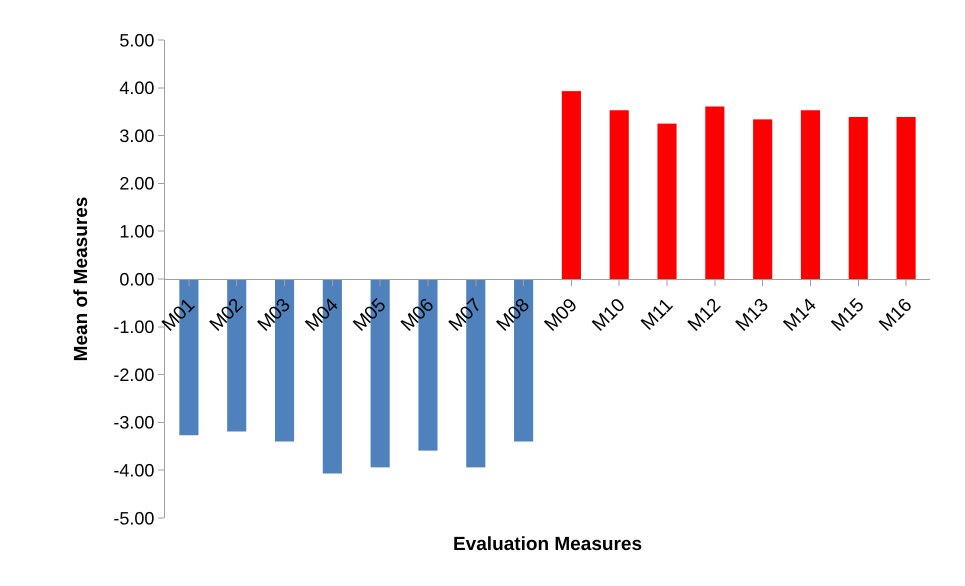 This screenshot has width=965, height=586. What do you see at coordinates (133, 422) in the screenshot?
I see `y-tick-label: -3.00` at bounding box center [133, 422].